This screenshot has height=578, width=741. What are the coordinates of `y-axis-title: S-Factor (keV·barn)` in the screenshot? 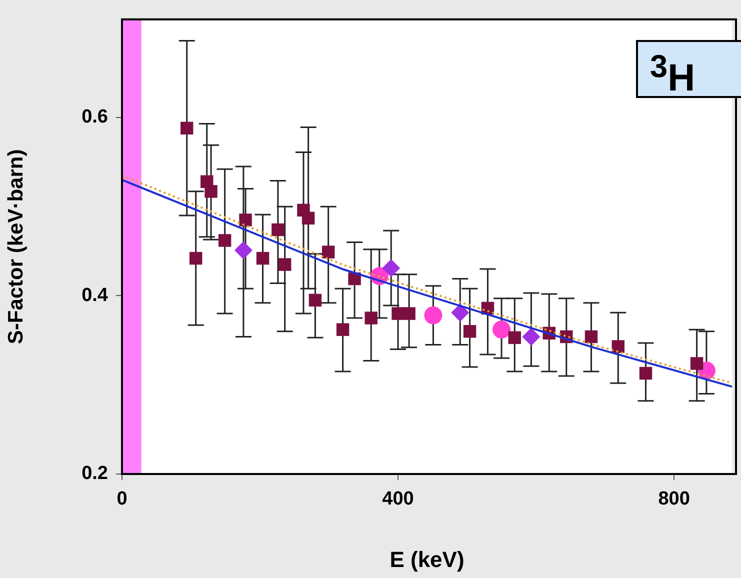 It's located at (16, 246).